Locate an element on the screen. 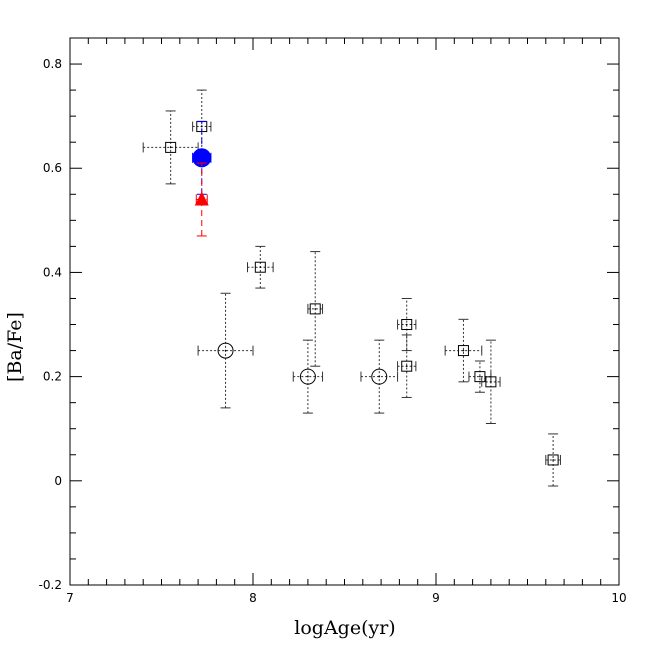 The width and height of the screenshot is (654, 654). x-tick-label: 9 is located at coordinates (436, 598).